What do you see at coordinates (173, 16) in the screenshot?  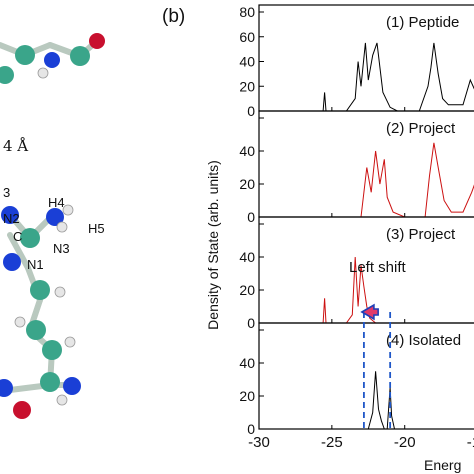 I see `panel-b-label: (b)` at bounding box center [173, 16].